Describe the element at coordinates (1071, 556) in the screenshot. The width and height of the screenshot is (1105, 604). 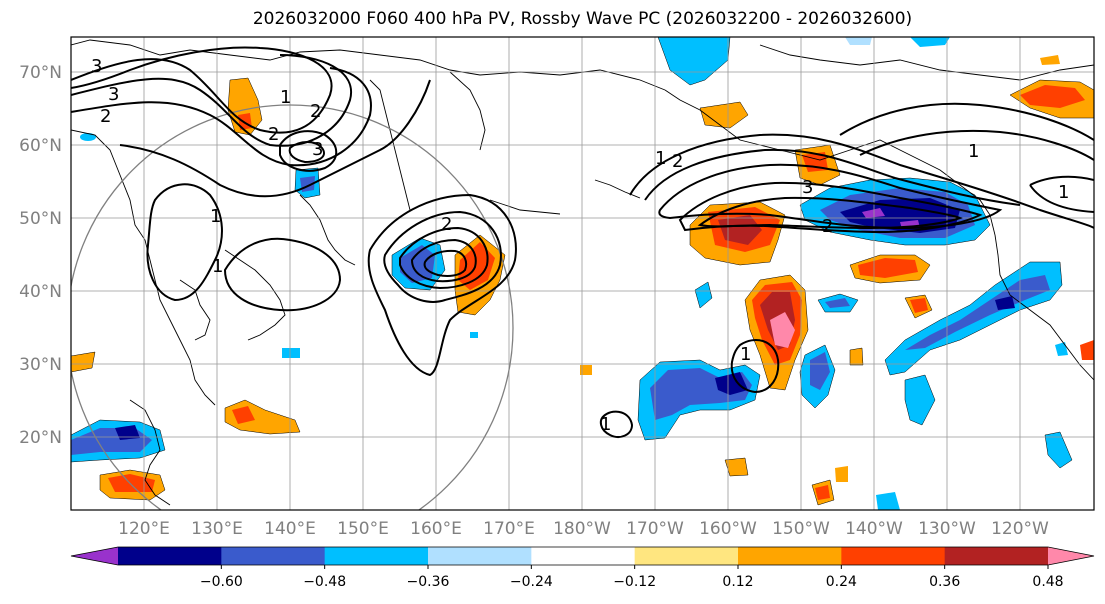
I see `colorbar-extend-high` at that location.